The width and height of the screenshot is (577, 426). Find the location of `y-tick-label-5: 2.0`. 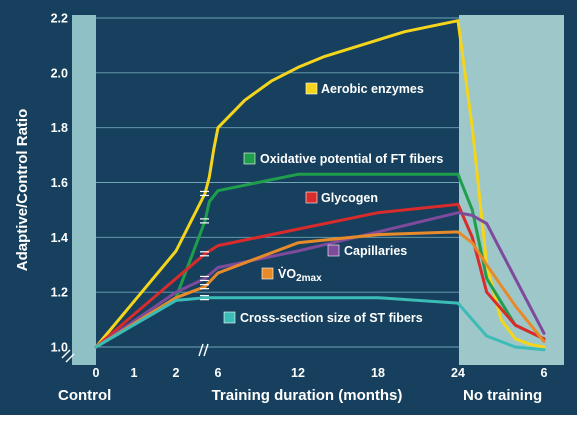

y-tick-label-5: 2.0 is located at coordinates (59, 73).